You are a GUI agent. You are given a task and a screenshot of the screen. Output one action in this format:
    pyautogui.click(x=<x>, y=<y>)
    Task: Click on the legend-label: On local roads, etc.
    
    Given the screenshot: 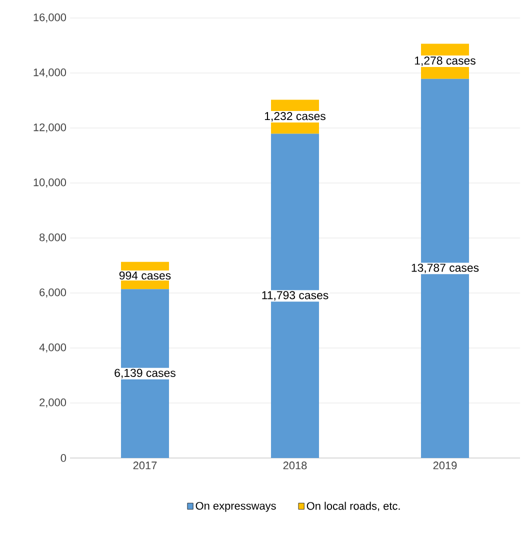 What is the action you would take?
    pyautogui.click(x=353, y=507)
    